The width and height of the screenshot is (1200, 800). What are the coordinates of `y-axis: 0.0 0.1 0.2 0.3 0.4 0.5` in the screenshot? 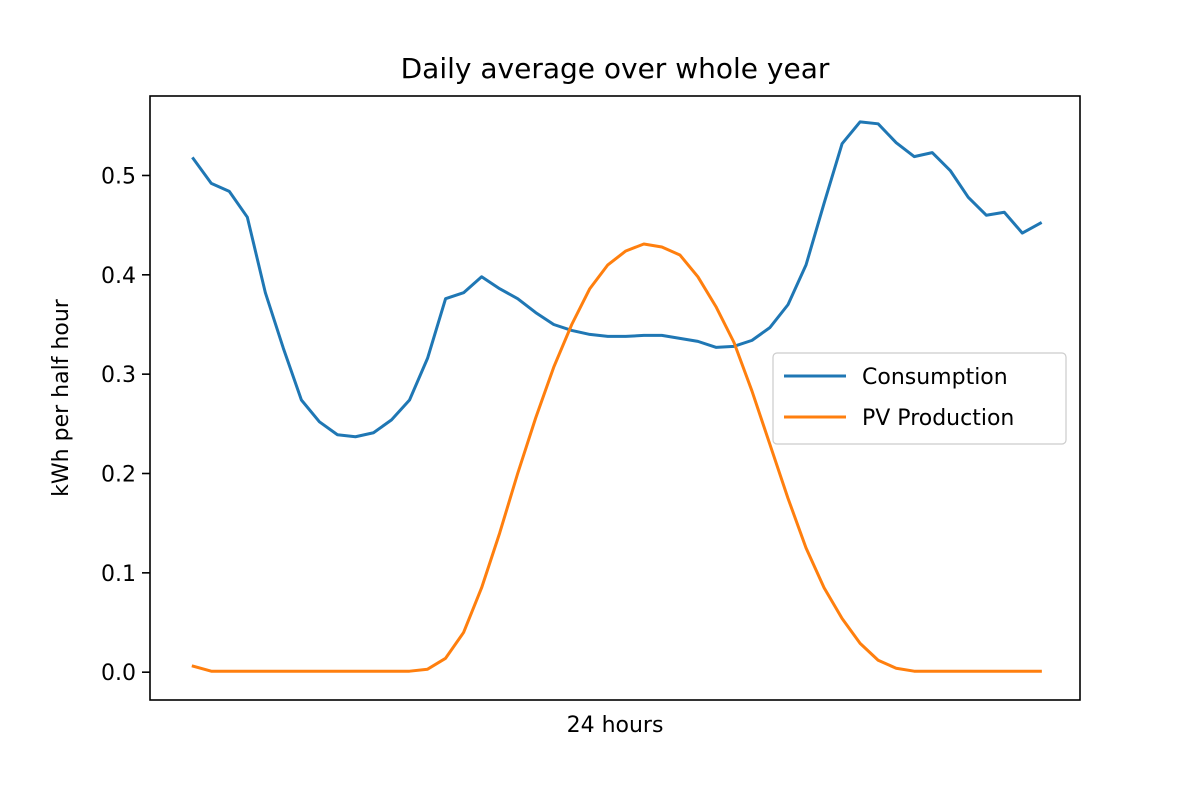 It's located at (125, 425).